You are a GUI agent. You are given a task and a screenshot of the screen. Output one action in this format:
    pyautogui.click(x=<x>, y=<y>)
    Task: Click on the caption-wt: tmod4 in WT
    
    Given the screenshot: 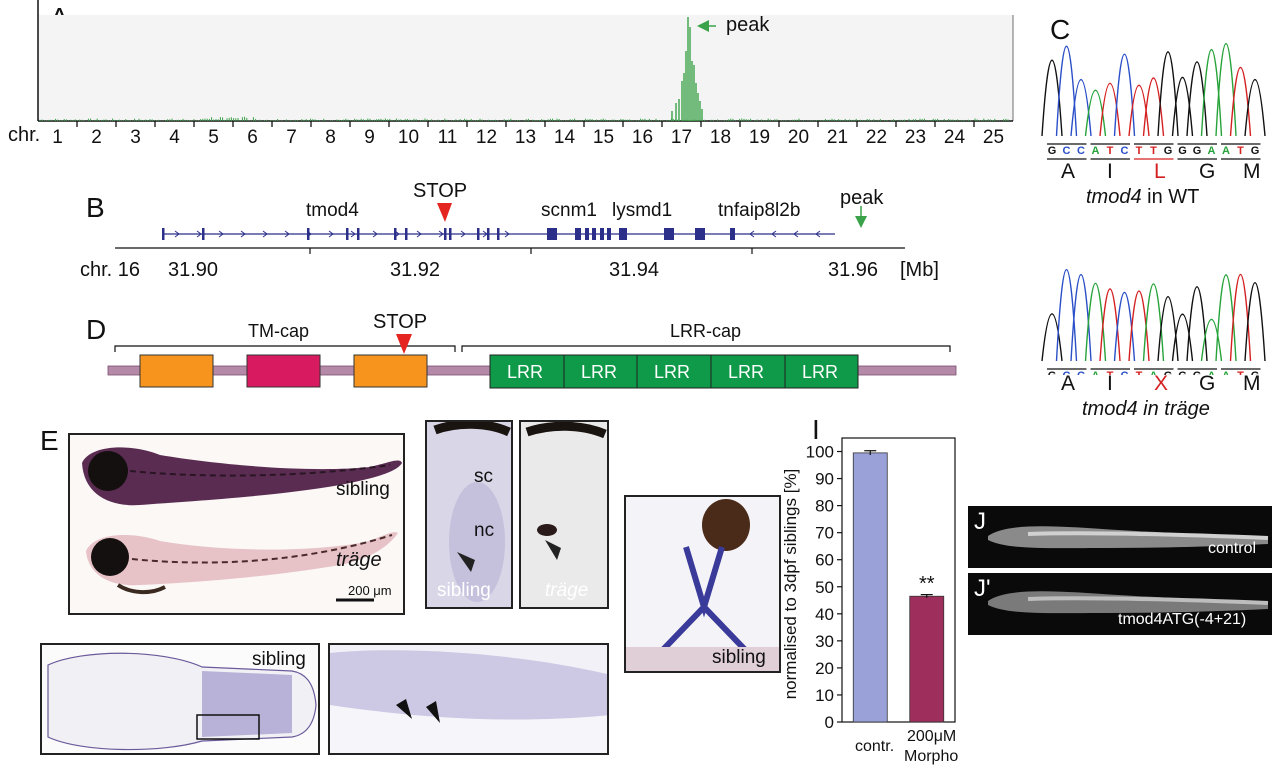 What is the action you would take?
    pyautogui.click(x=1142, y=197)
    